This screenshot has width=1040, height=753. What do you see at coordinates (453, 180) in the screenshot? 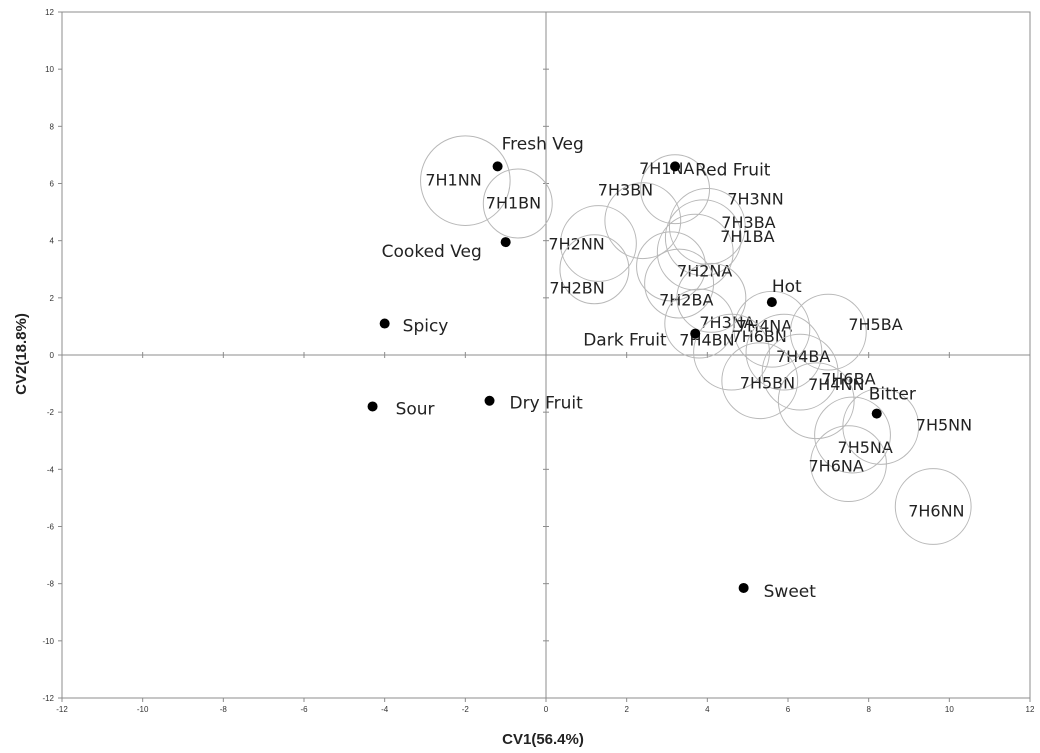
I see `sample-label: 7H1NN` at bounding box center [453, 180].